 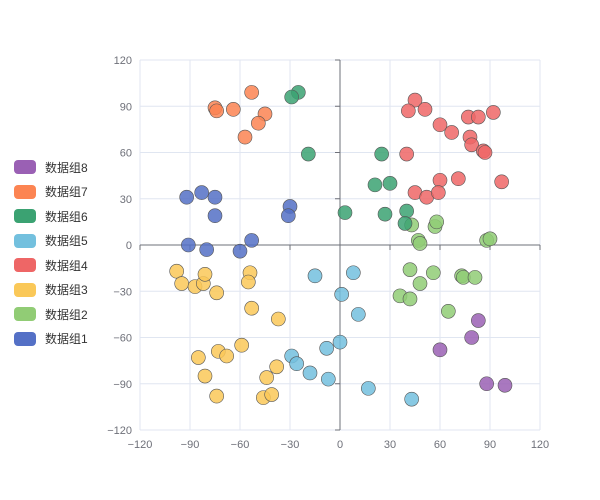 I want to click on legend-item: 数据组6, so click(x=51, y=216).